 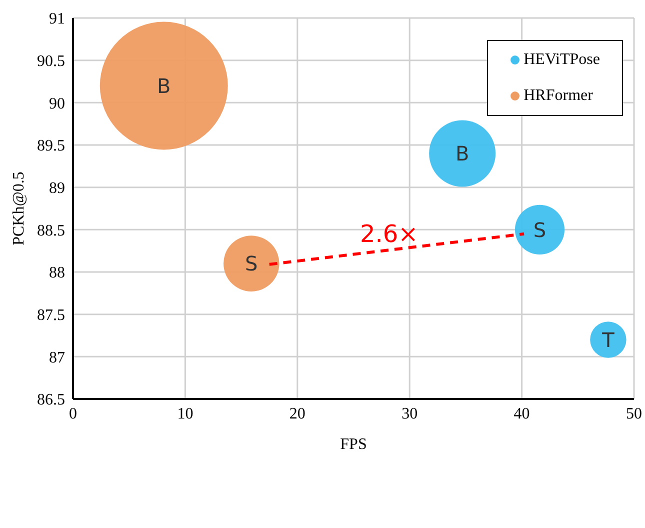 I want to click on x-tick-label: 0, so click(x=73, y=413).